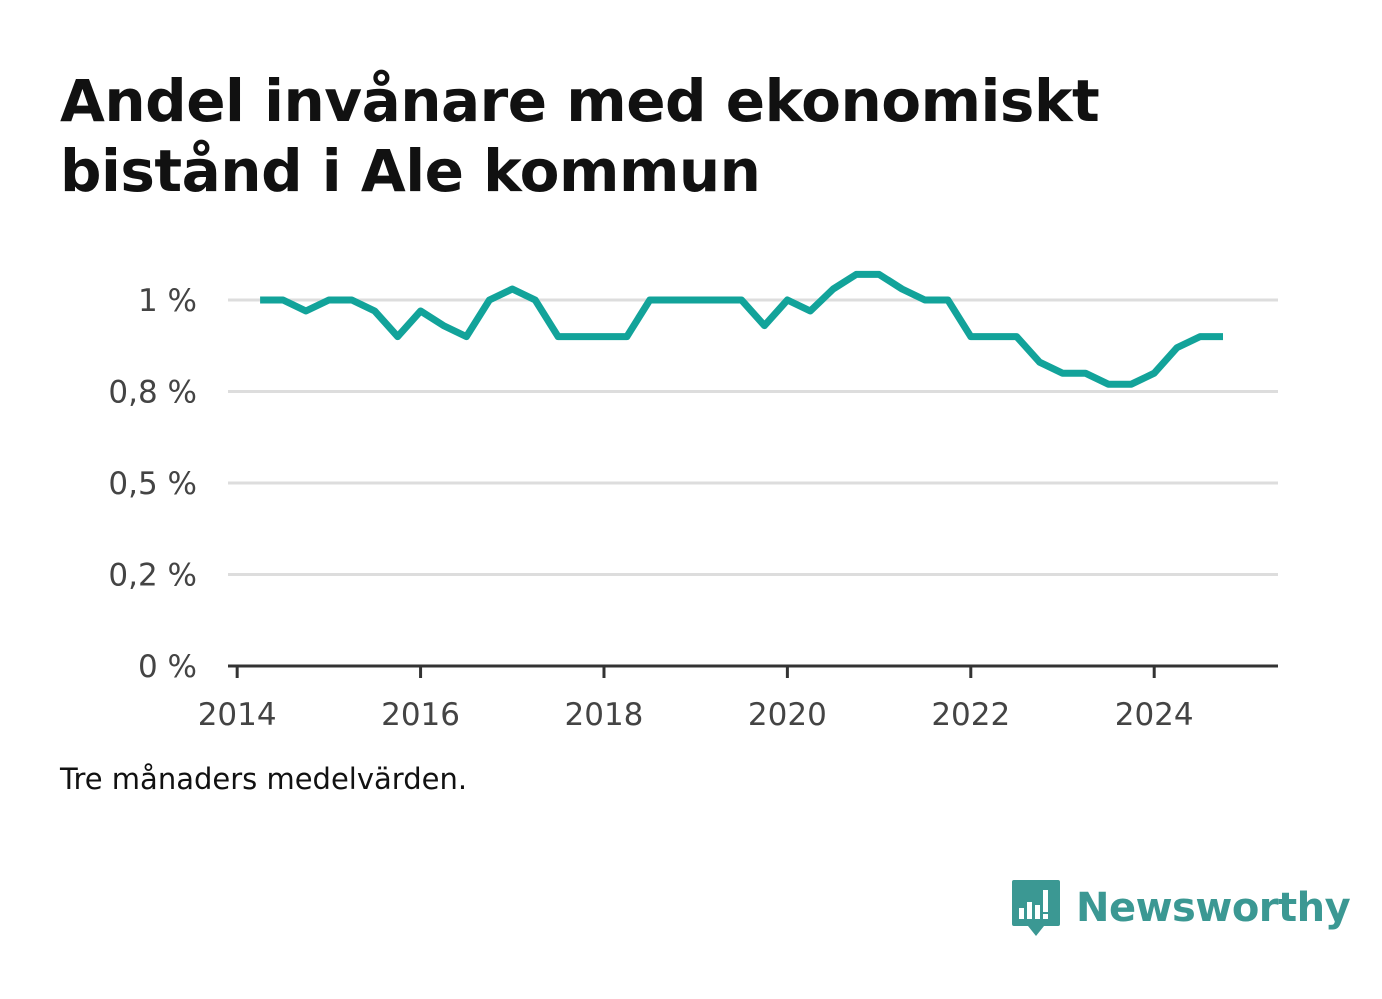  What do you see at coordinates (237, 715) in the screenshot?
I see `x-tick-label: 2014` at bounding box center [237, 715].